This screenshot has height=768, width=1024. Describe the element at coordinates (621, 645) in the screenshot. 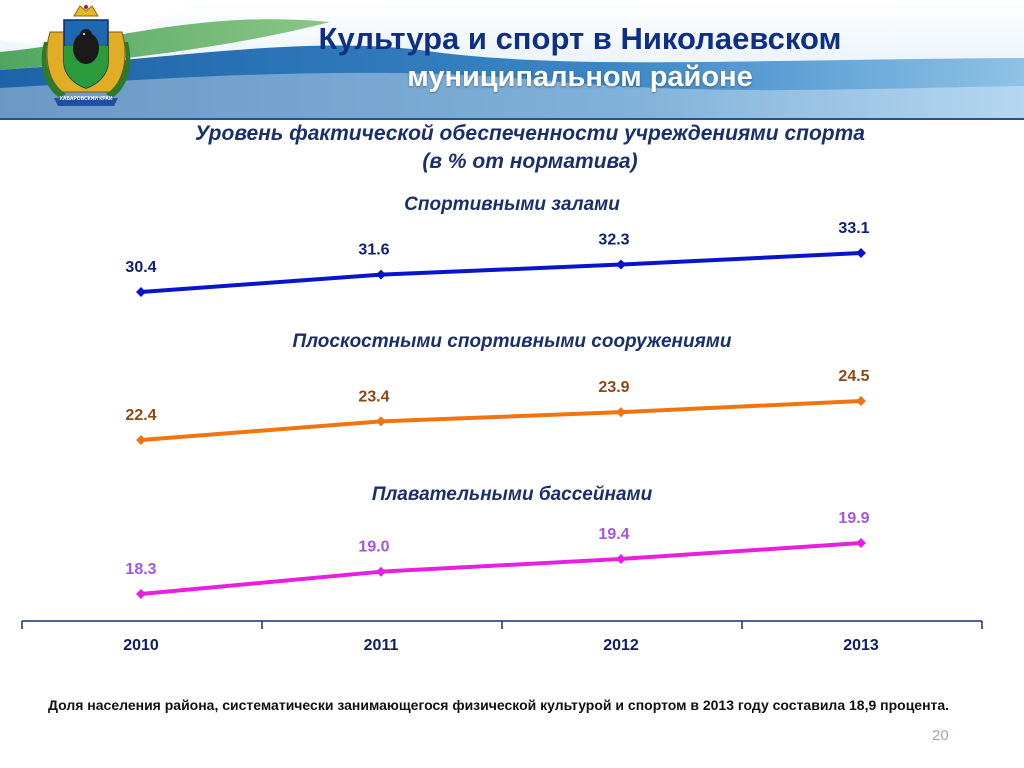

I see `x-tick-label: 2012` at that location.